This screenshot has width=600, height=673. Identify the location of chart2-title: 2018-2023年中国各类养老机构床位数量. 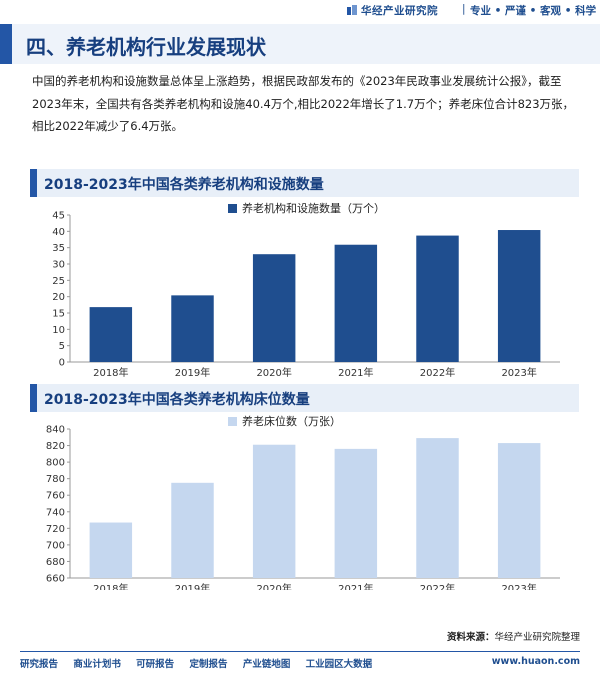
(177, 400).